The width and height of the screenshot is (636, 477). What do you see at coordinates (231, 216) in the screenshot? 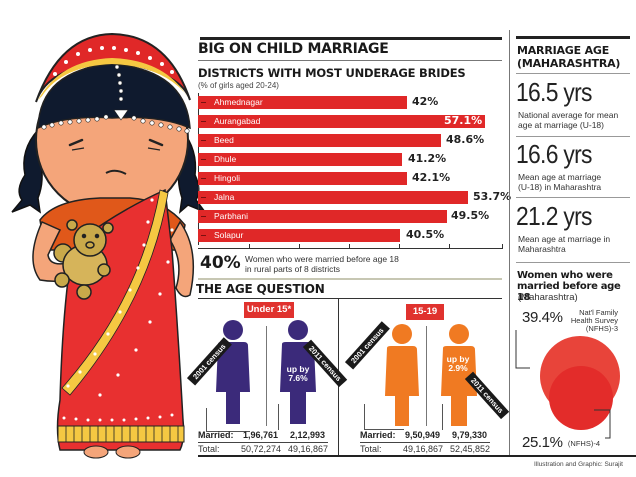
I see `bar-label: Parbhani` at bounding box center [231, 216].